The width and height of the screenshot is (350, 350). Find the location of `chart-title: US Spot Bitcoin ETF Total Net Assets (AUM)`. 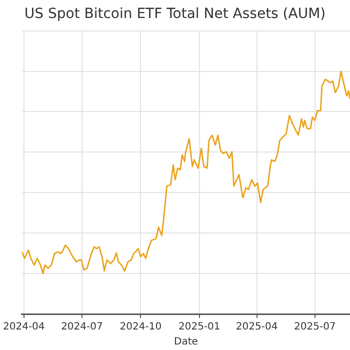

chart-title: US Spot Bitcoin ETF Total Net Assets (AUM) is located at coordinates (175, 14).